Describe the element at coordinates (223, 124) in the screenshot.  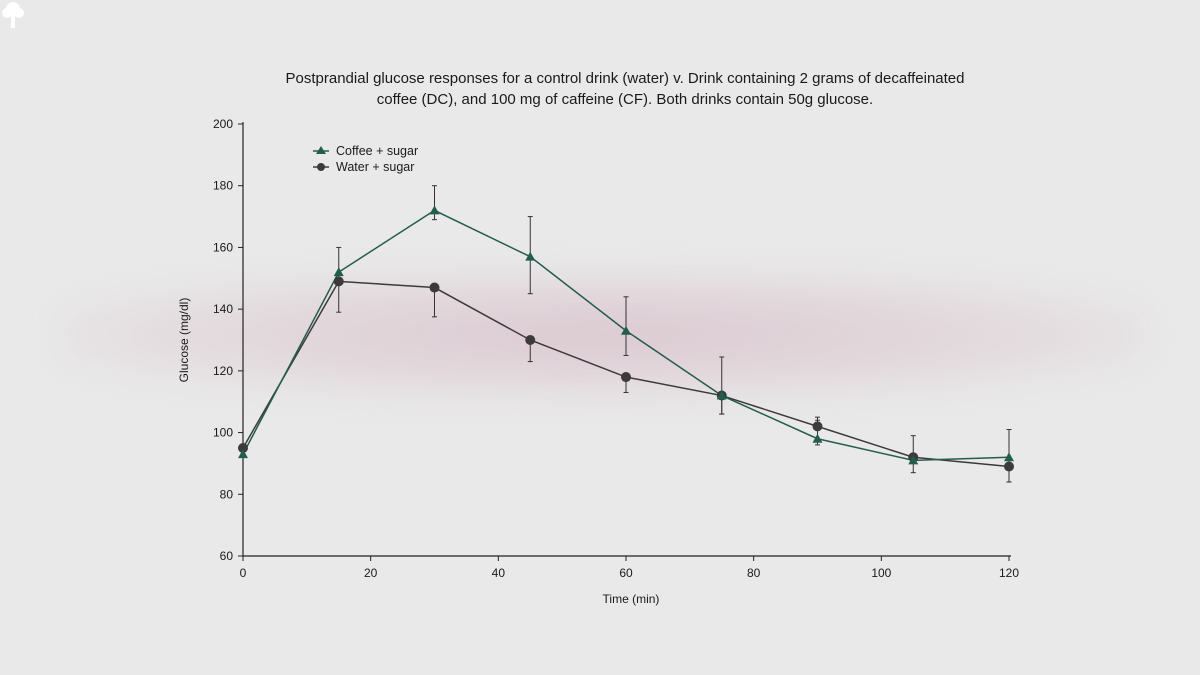
I see `y-tick-label: 200` at that location.